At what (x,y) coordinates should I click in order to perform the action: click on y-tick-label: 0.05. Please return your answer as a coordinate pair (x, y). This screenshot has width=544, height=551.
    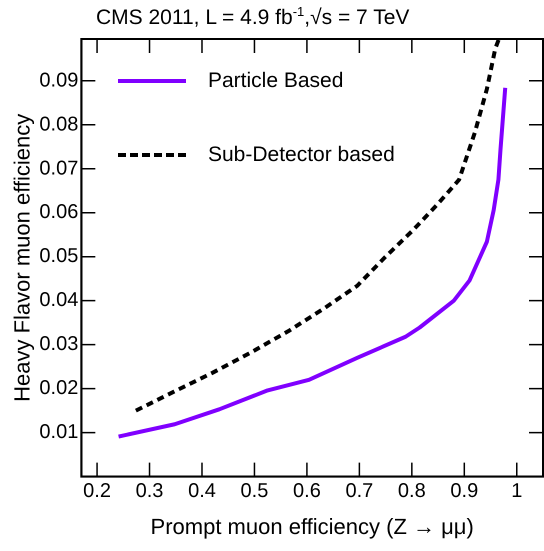
    Looking at the image, I should click on (58, 256).